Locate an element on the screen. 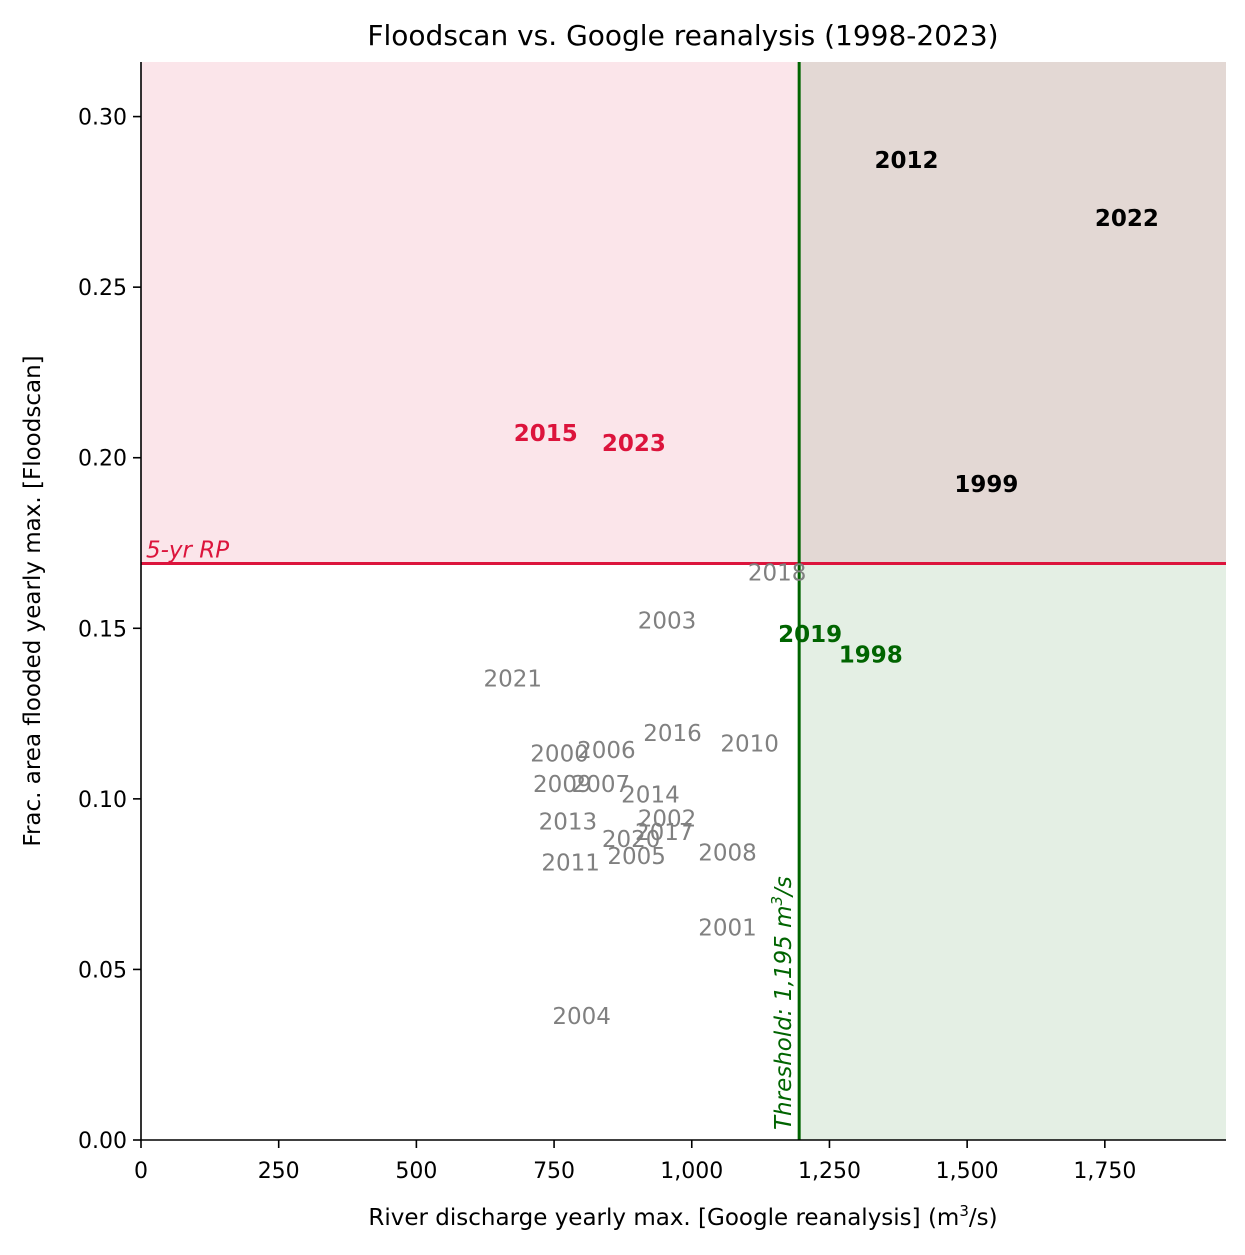 The image size is (1245, 1255). threshold-label-sup: 3 is located at coordinates (777, 901).